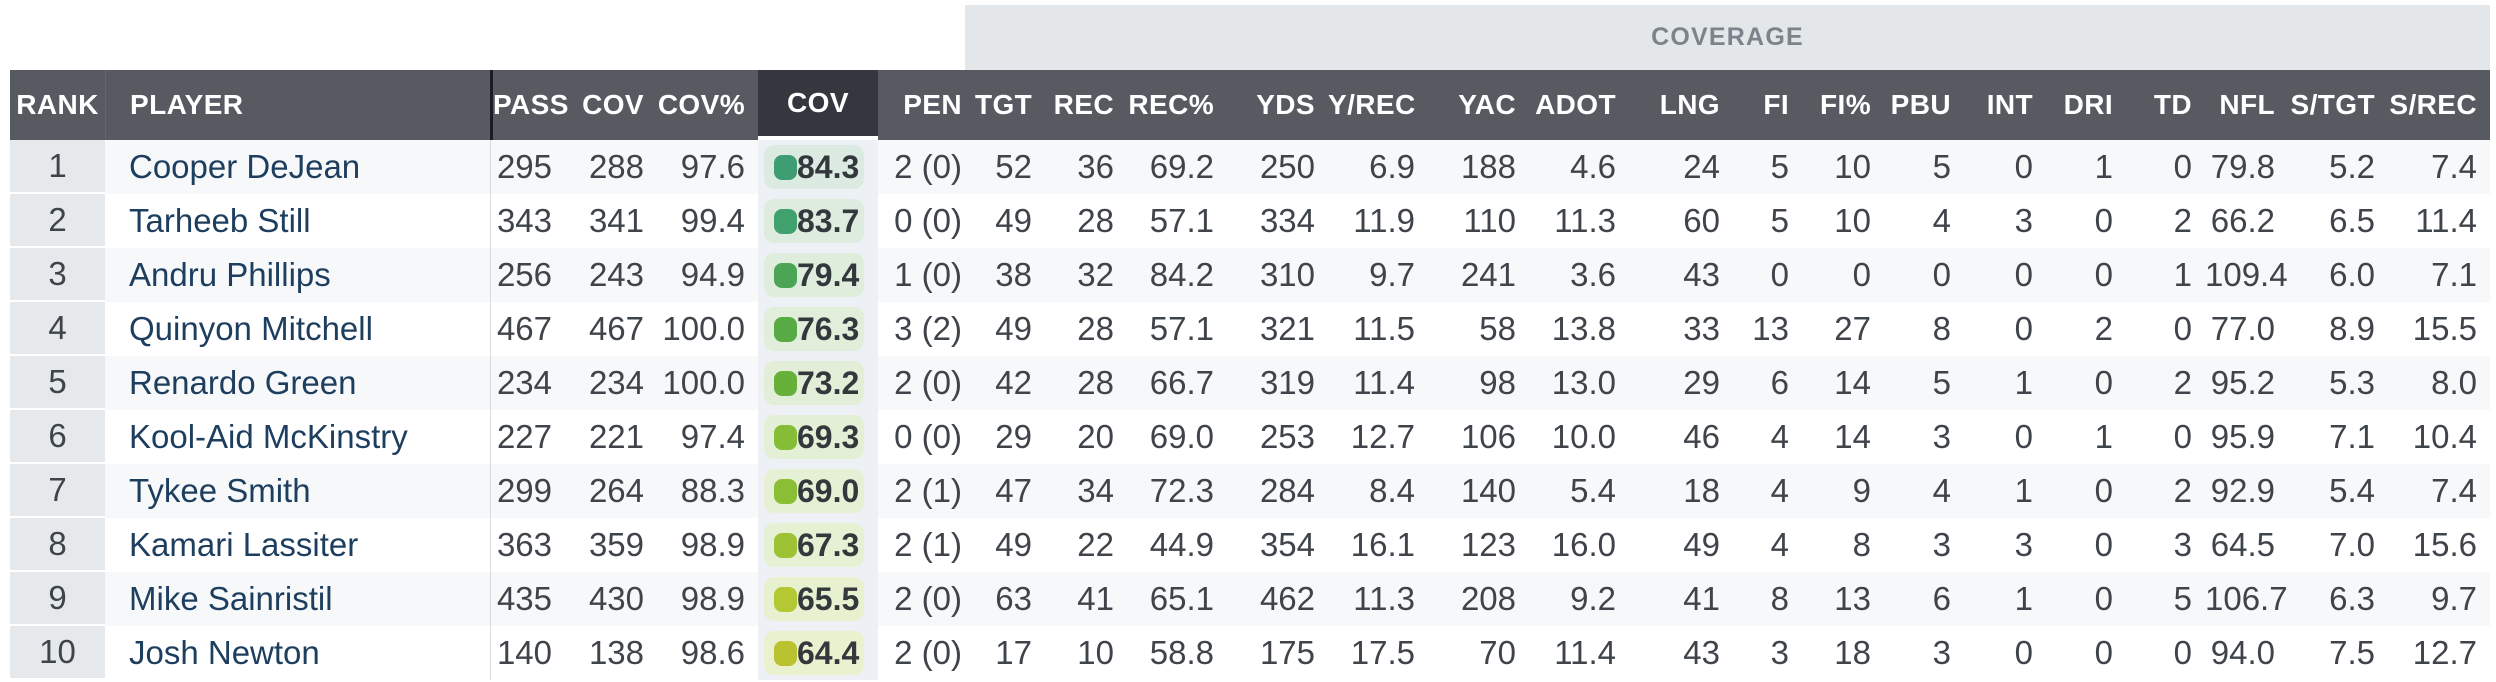 This screenshot has height=682, width=2496. Describe the element at coordinates (243, 382) in the screenshot. I see `player-link: Renardo Green` at that location.